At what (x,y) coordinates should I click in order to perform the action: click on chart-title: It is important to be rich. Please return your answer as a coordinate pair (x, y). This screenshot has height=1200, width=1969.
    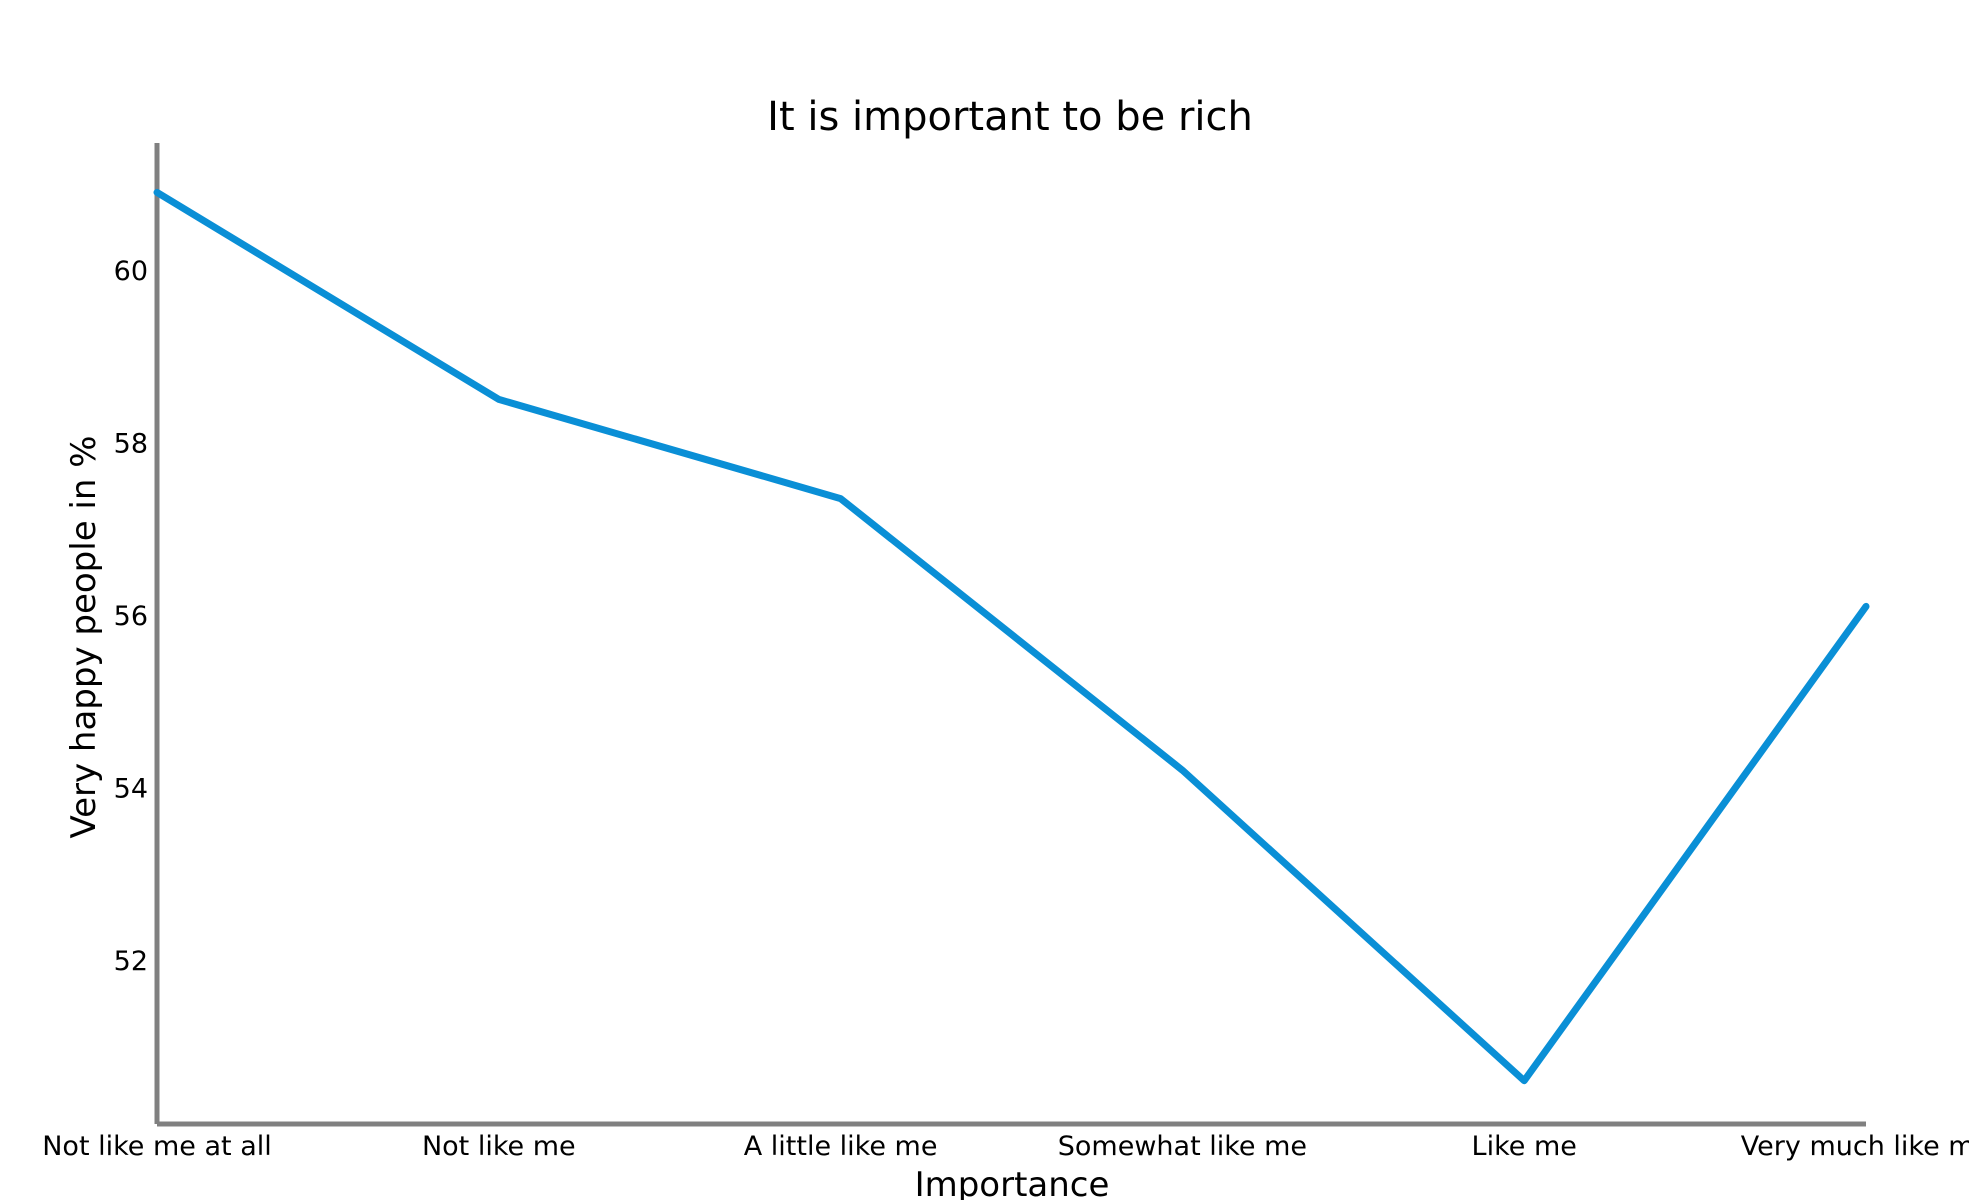
    Looking at the image, I should click on (1010, 117).